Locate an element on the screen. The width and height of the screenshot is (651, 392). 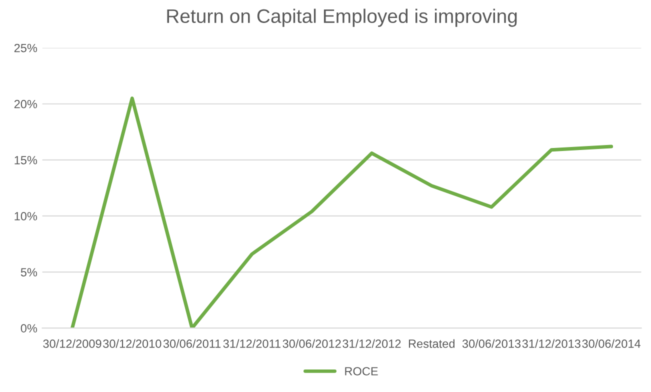
x-tick-label: 31/12/2011 is located at coordinates (251, 343).